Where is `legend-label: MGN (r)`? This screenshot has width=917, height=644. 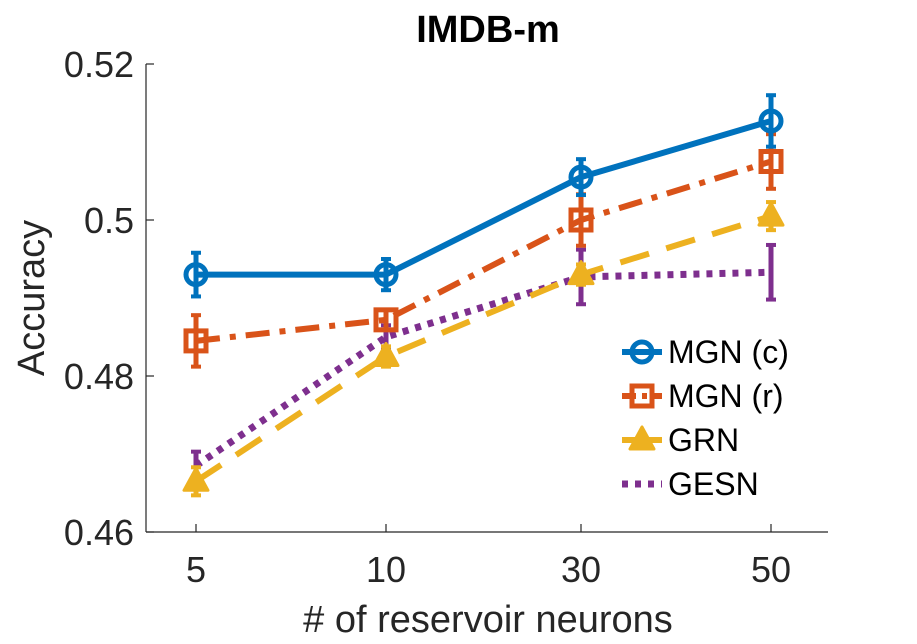 legend-label: MGN (r) is located at coordinates (726, 396).